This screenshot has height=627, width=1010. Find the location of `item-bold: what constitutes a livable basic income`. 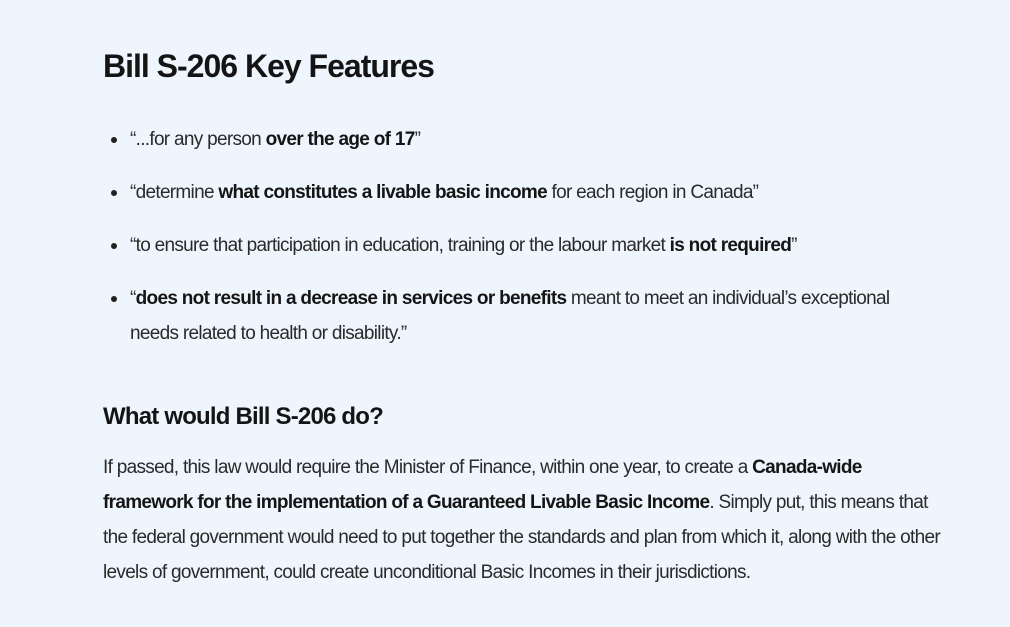

item-bold: what constitutes a livable basic income is located at coordinates (382, 192).